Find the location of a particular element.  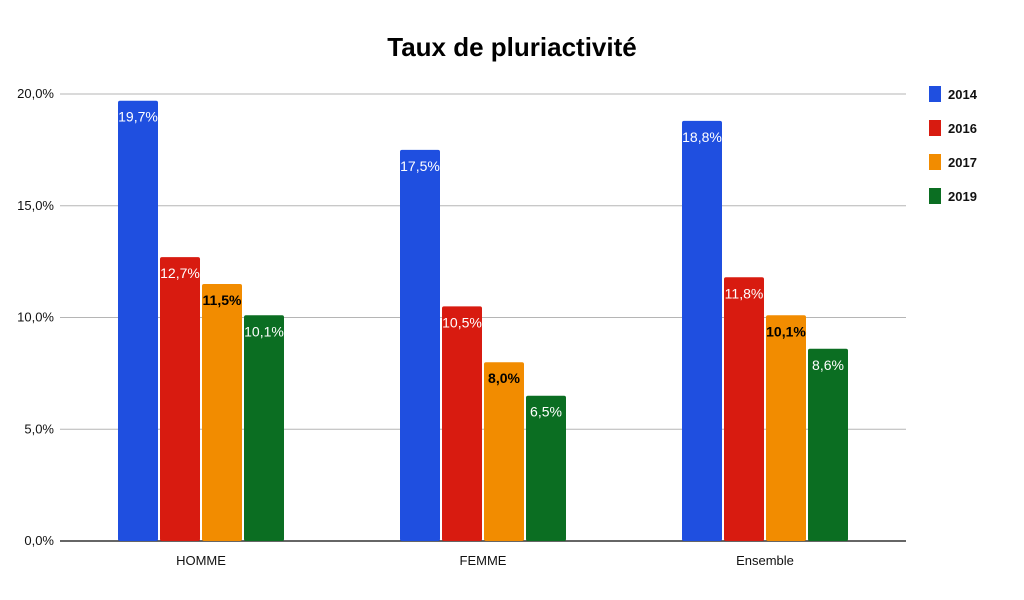

x-tick-label: HOMME is located at coordinates (201, 560).